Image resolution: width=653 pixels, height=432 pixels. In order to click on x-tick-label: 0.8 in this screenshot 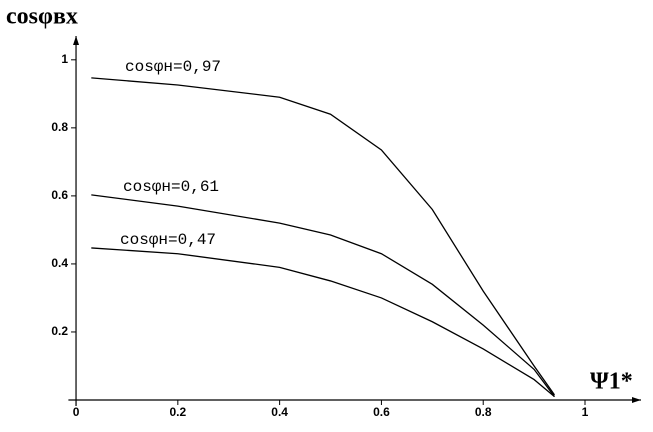, I will do `click(483, 412)`.